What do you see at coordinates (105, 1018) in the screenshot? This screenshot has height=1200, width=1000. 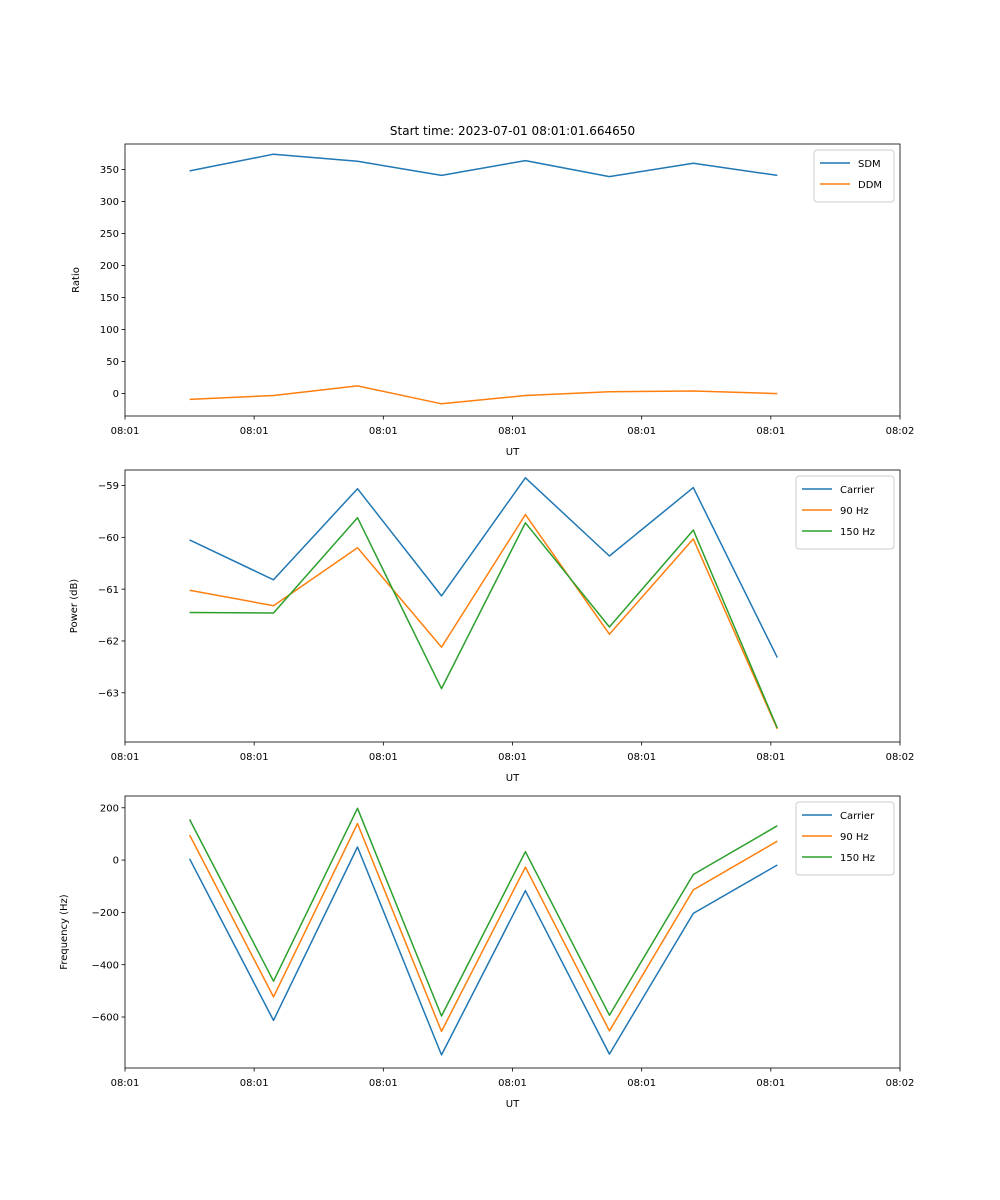 I see `y-tick-label: −600` at bounding box center [105, 1018].